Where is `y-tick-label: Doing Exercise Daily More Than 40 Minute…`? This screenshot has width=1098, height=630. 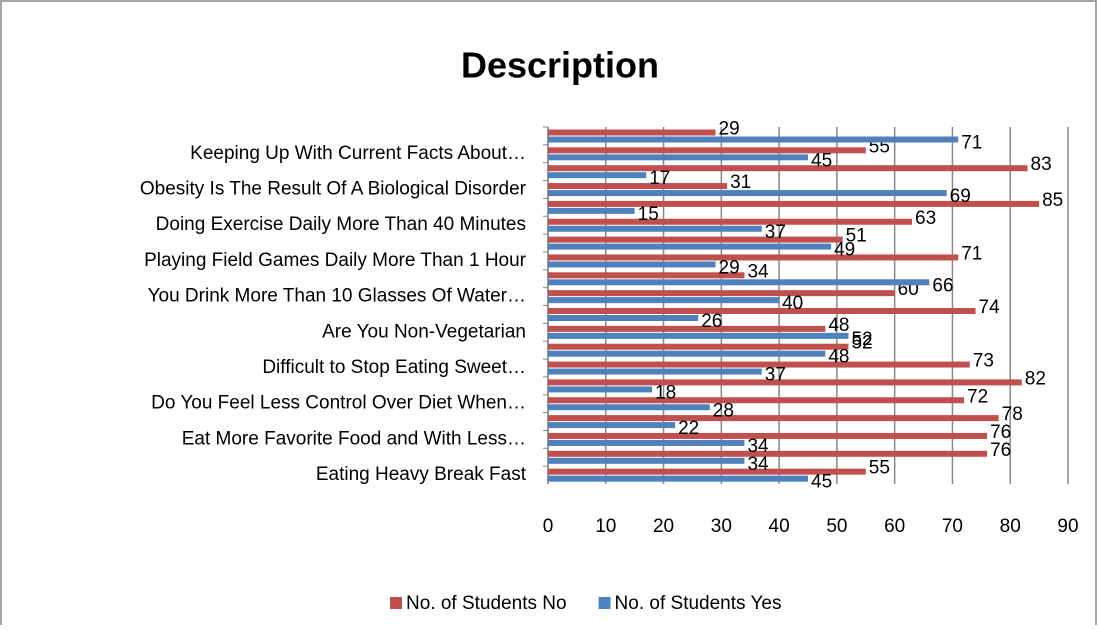 y-tick-label: Doing Exercise Daily More Than 40 Minute… is located at coordinates (341, 224).